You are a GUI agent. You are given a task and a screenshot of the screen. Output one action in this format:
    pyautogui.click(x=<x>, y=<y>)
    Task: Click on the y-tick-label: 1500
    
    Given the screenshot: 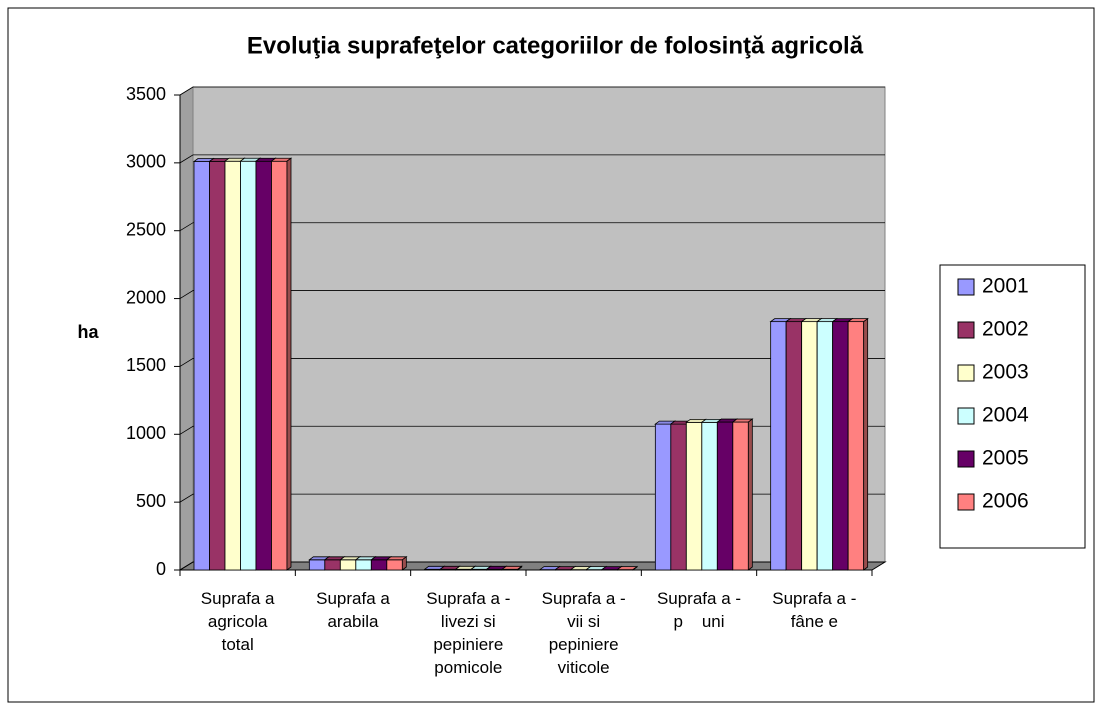 What is the action you would take?
    pyautogui.click(x=146, y=365)
    